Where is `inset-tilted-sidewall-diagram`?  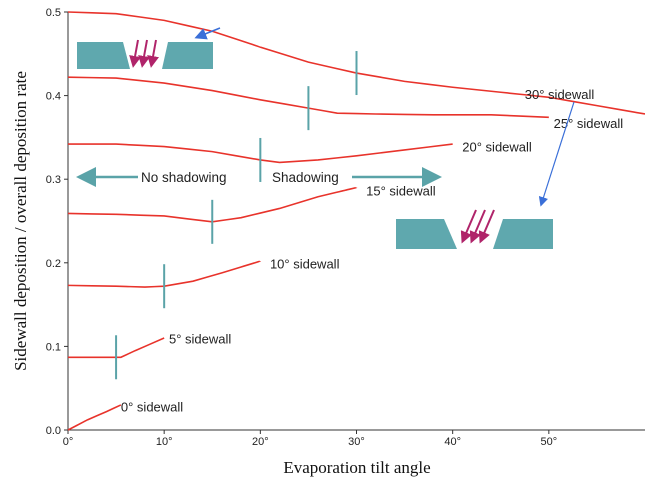 inset-tilted-sidewall-diagram is located at coordinates (485, 175).